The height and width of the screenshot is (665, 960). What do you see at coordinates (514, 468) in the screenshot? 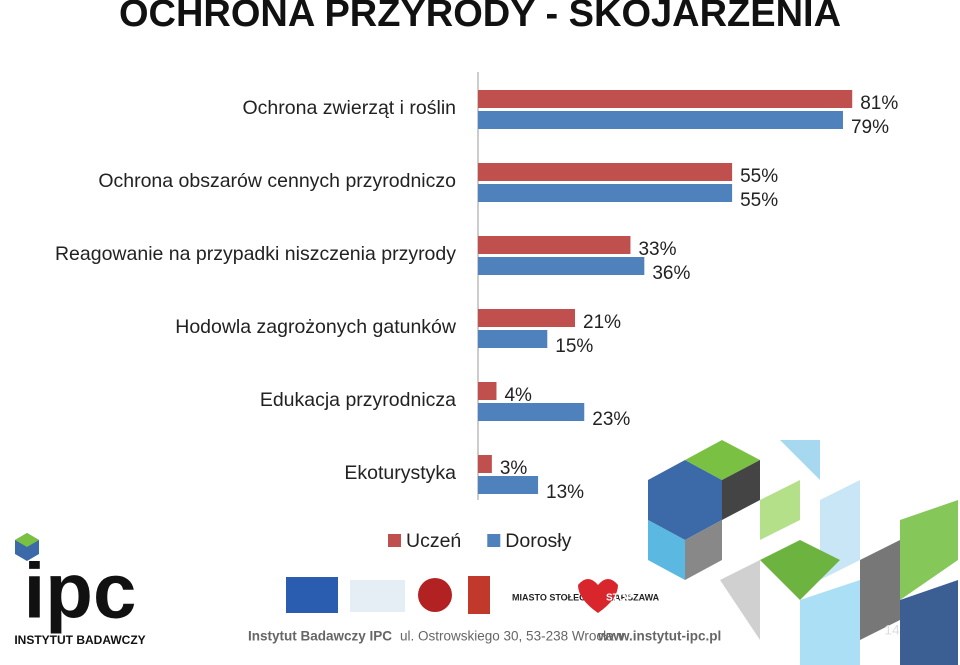
I see `value-label: 3%` at bounding box center [514, 468].